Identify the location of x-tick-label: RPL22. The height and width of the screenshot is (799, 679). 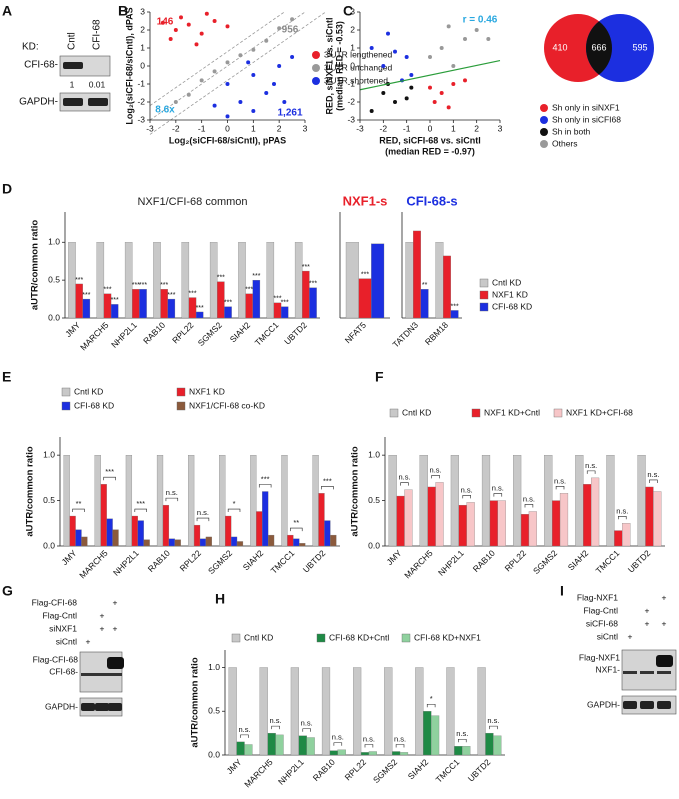
(516, 561).